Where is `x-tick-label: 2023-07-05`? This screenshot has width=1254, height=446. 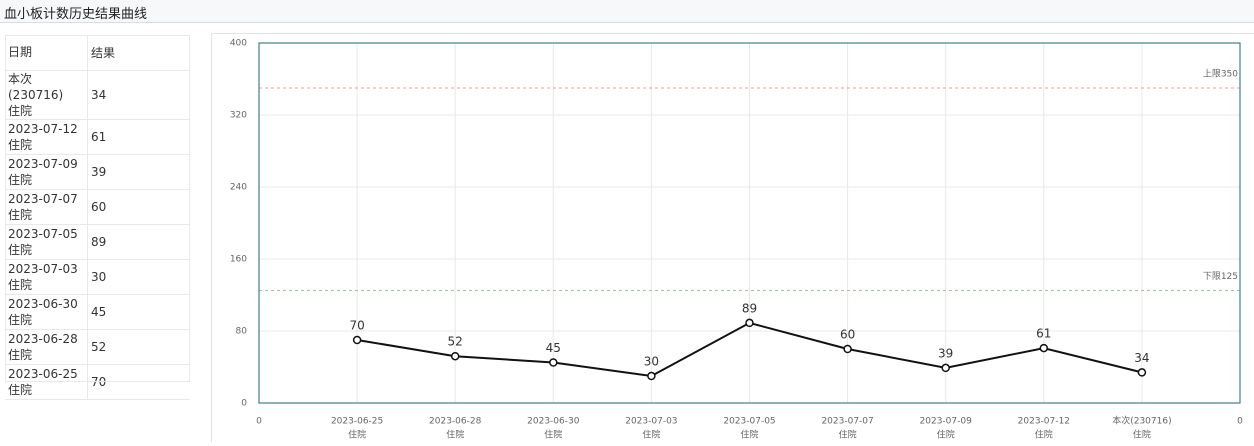
x-tick-label: 2023-07-05 is located at coordinates (749, 422).